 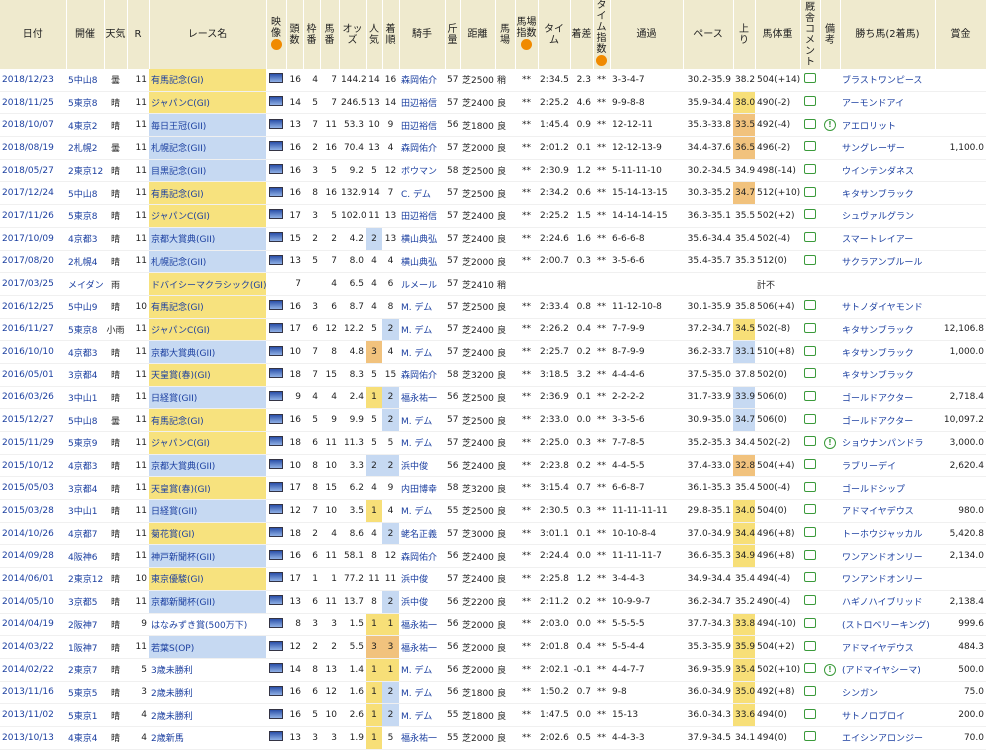 I want to click on venue: 4東京2, so click(x=85, y=125).